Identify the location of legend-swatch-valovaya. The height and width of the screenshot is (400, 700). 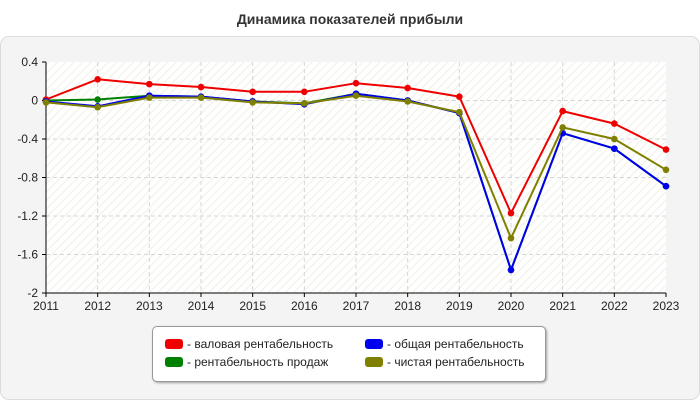
(174, 344).